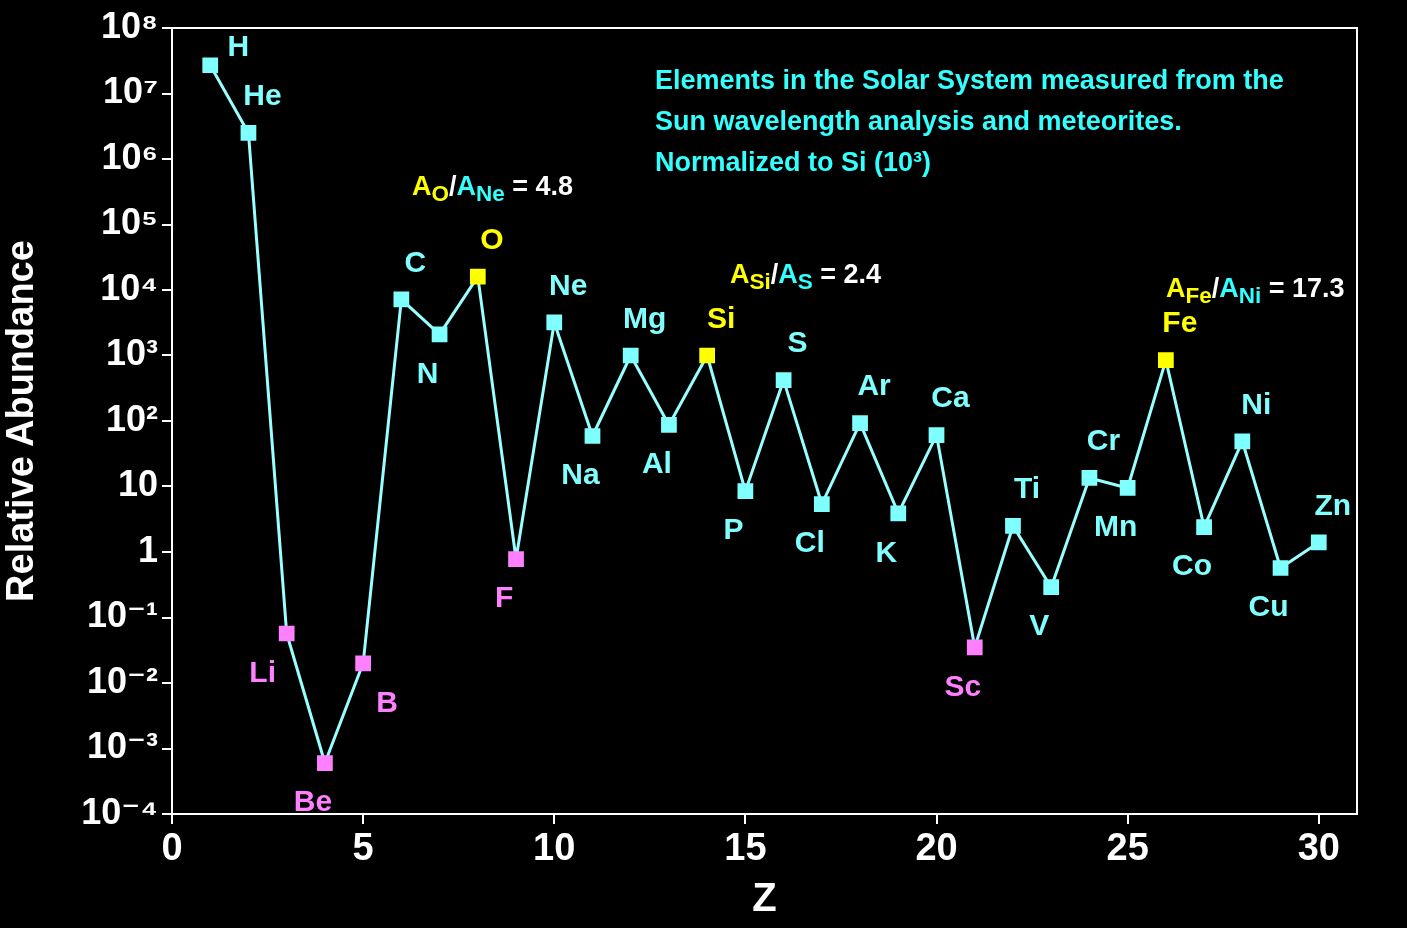 The image size is (1407, 928). Describe the element at coordinates (129, 287) in the screenshot. I see `y-tick-label: 10⁴` at that location.